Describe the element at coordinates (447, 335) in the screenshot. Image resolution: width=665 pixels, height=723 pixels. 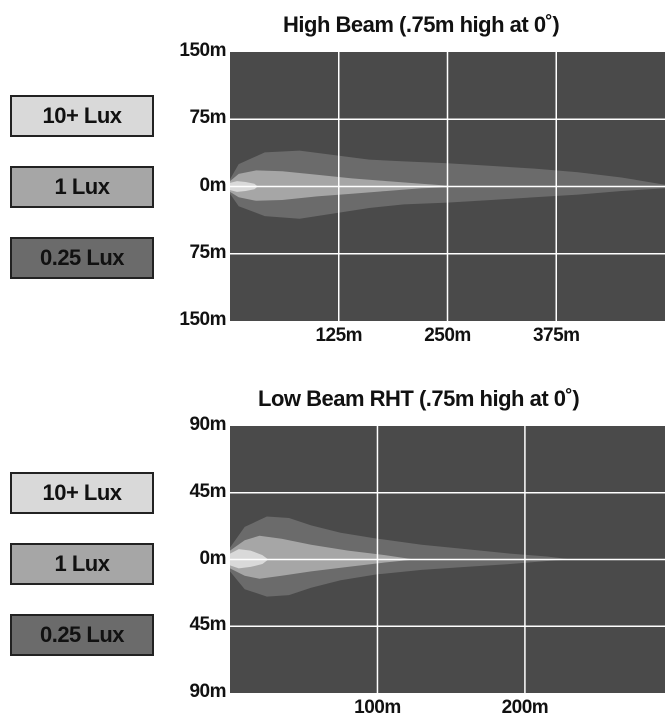
I see `x-tick-label: 250m` at that location.